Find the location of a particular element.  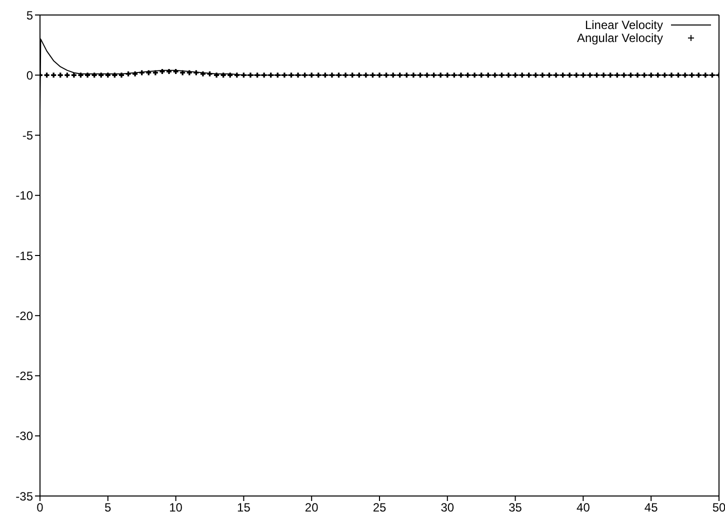

x-tick-label: 30 is located at coordinates (447, 507).